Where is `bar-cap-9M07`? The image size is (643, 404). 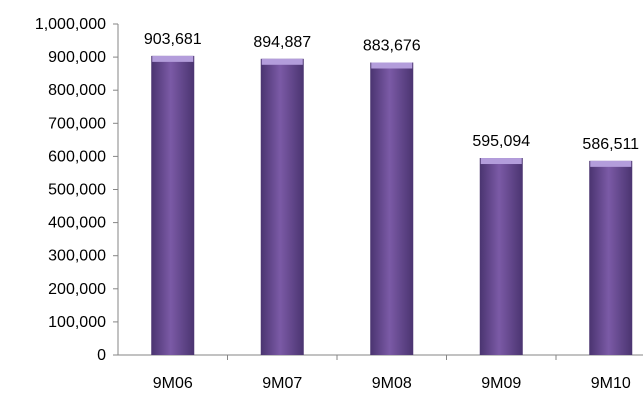 bar-cap-9M07 is located at coordinates (282, 61).